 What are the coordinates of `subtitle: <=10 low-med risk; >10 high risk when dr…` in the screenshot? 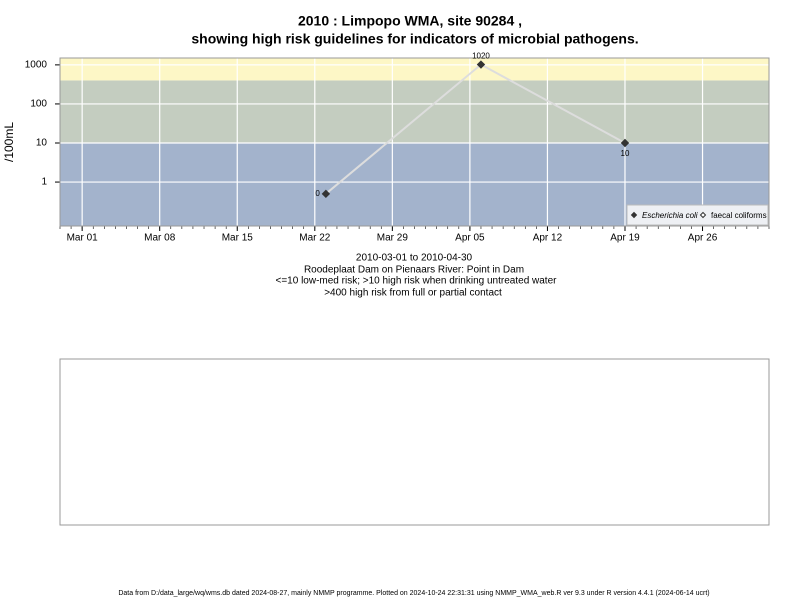 It's located at (417, 281).